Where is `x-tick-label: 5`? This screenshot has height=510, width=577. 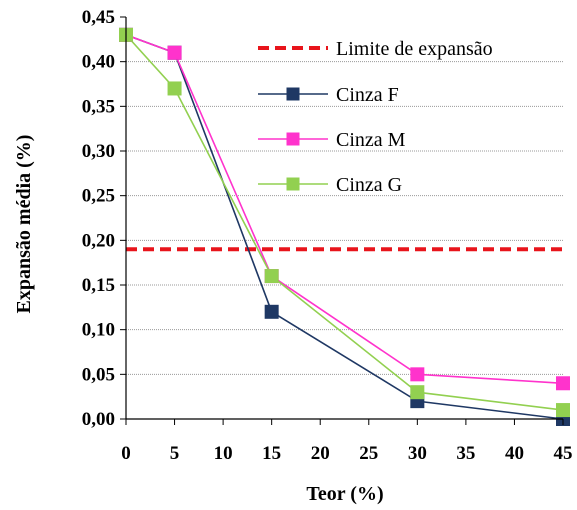 x-tick-label: 5 is located at coordinates (175, 453).